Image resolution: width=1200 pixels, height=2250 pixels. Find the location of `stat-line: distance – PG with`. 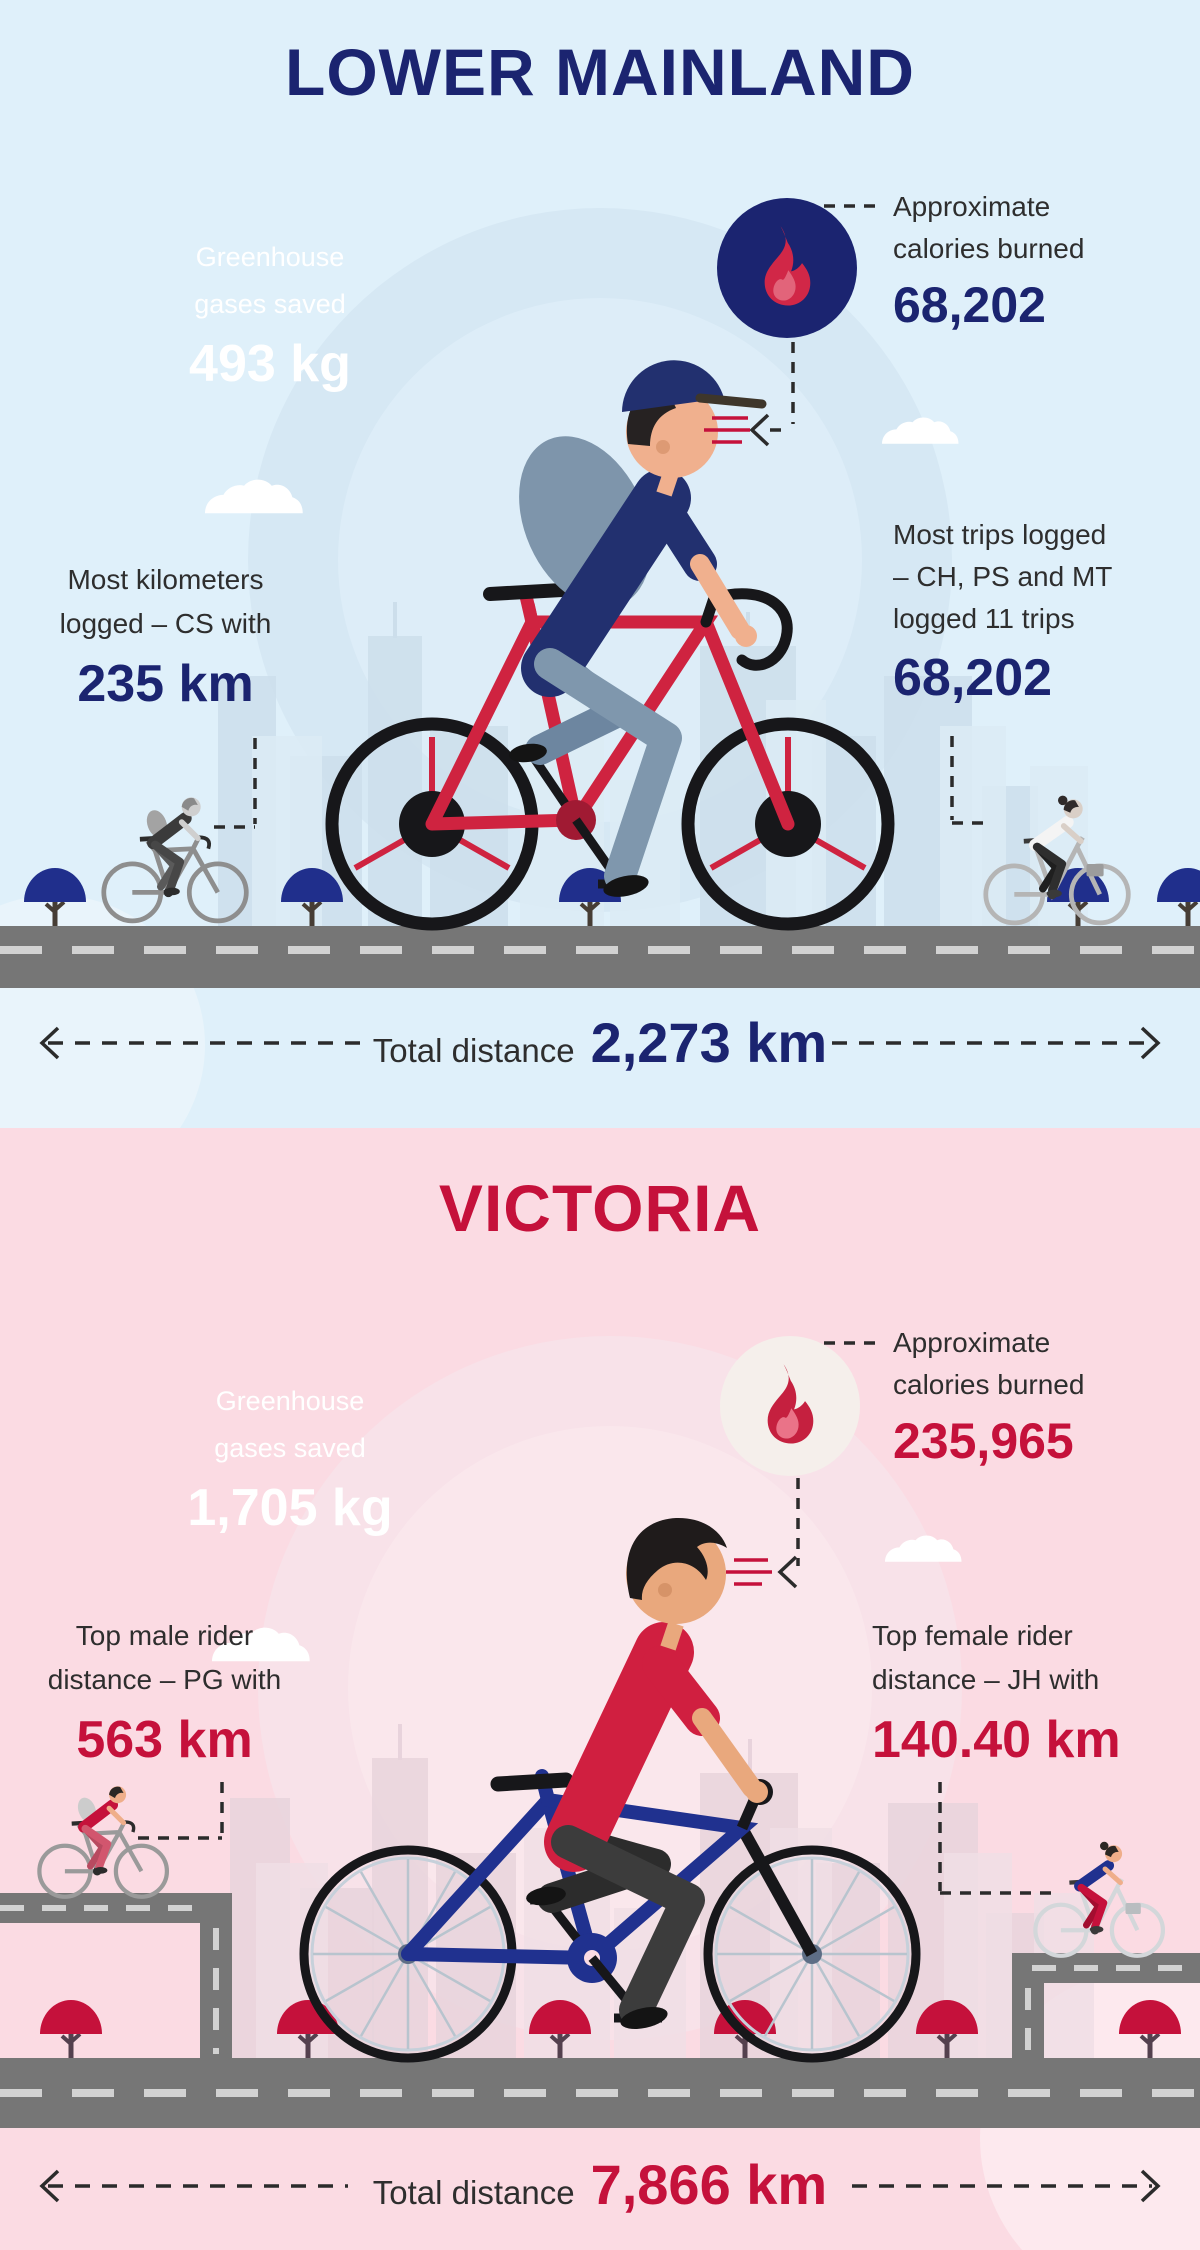

stat-line: distance – PG with is located at coordinates (164, 1679).